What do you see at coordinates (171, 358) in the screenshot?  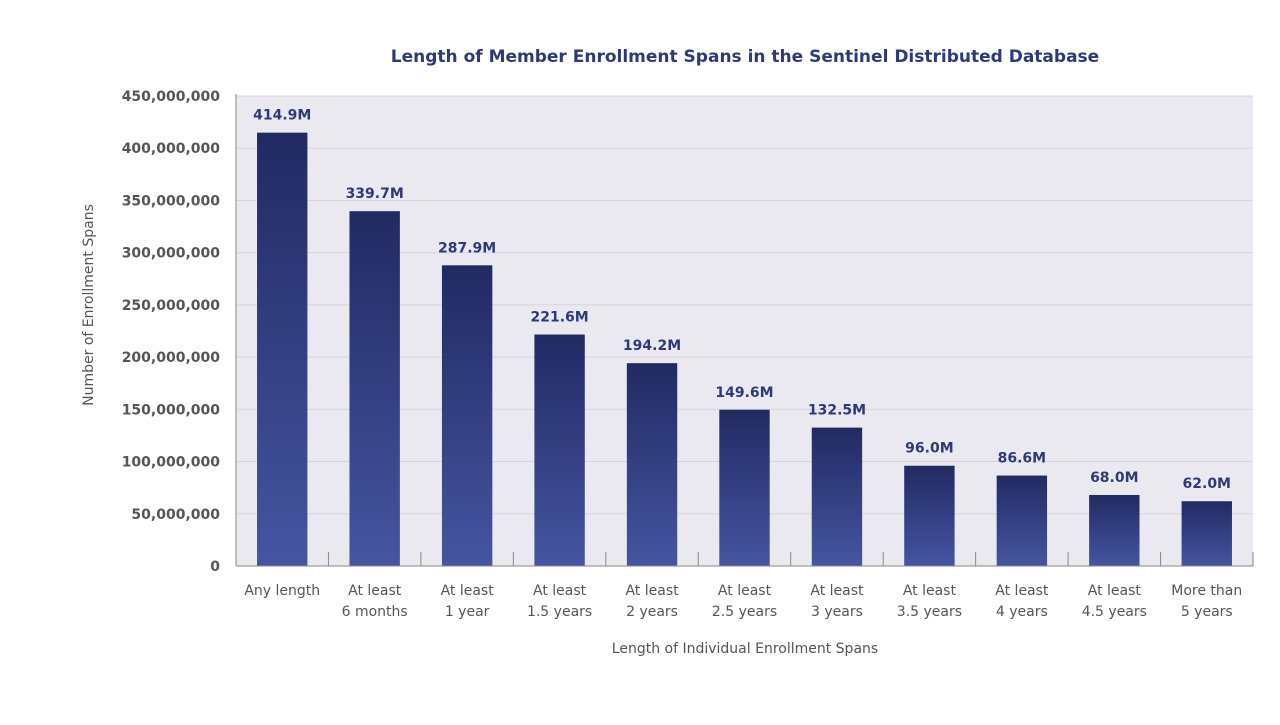 I see `y-tick-label: 200,000,000` at bounding box center [171, 358].